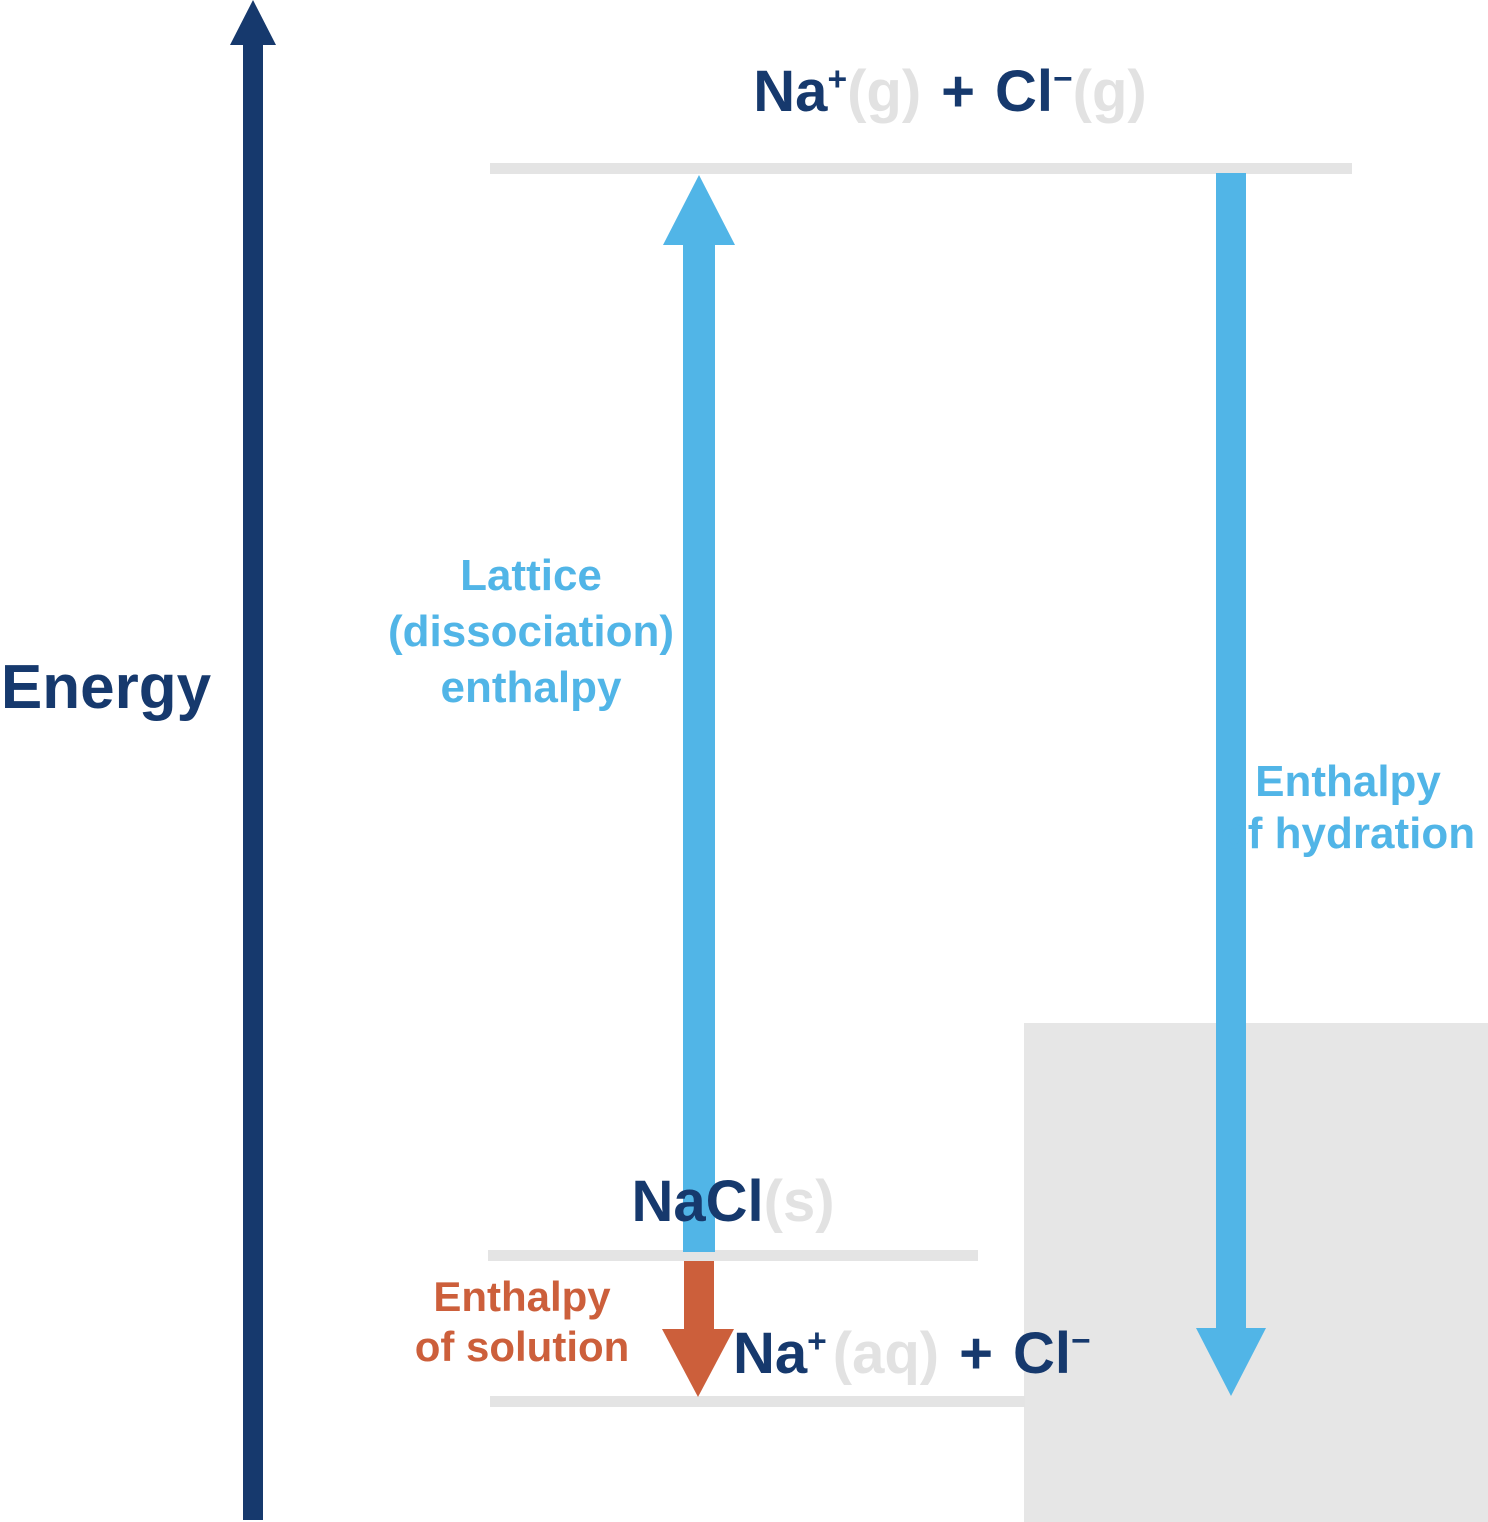 The width and height of the screenshot is (1488, 1522). Describe the element at coordinates (799, 1201) in the screenshot. I see `nacl-state: (s)` at that location.